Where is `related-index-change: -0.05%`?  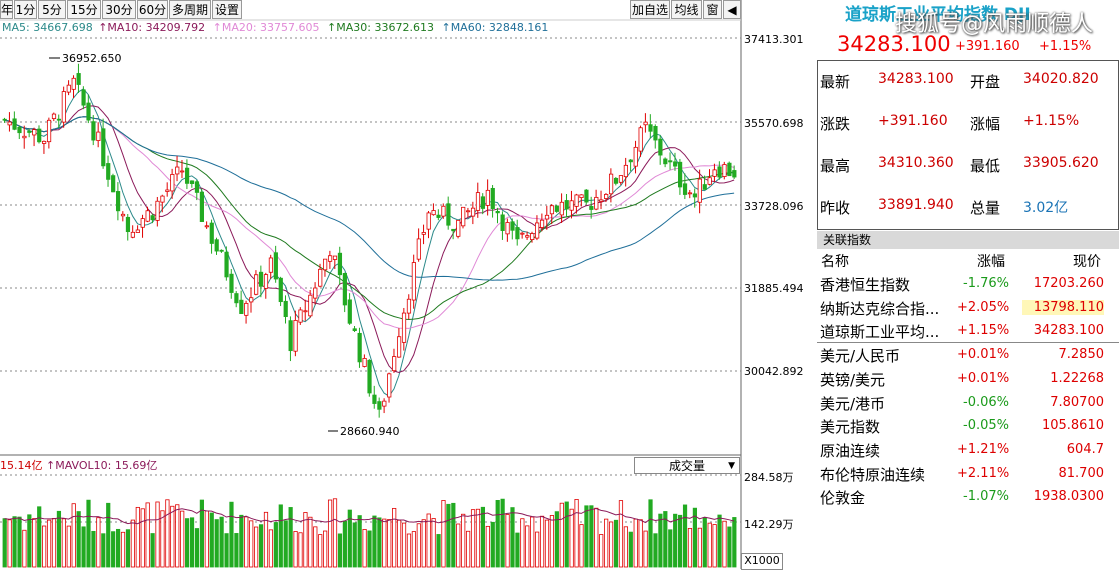 related-index-change: -0.05% is located at coordinates (986, 426).